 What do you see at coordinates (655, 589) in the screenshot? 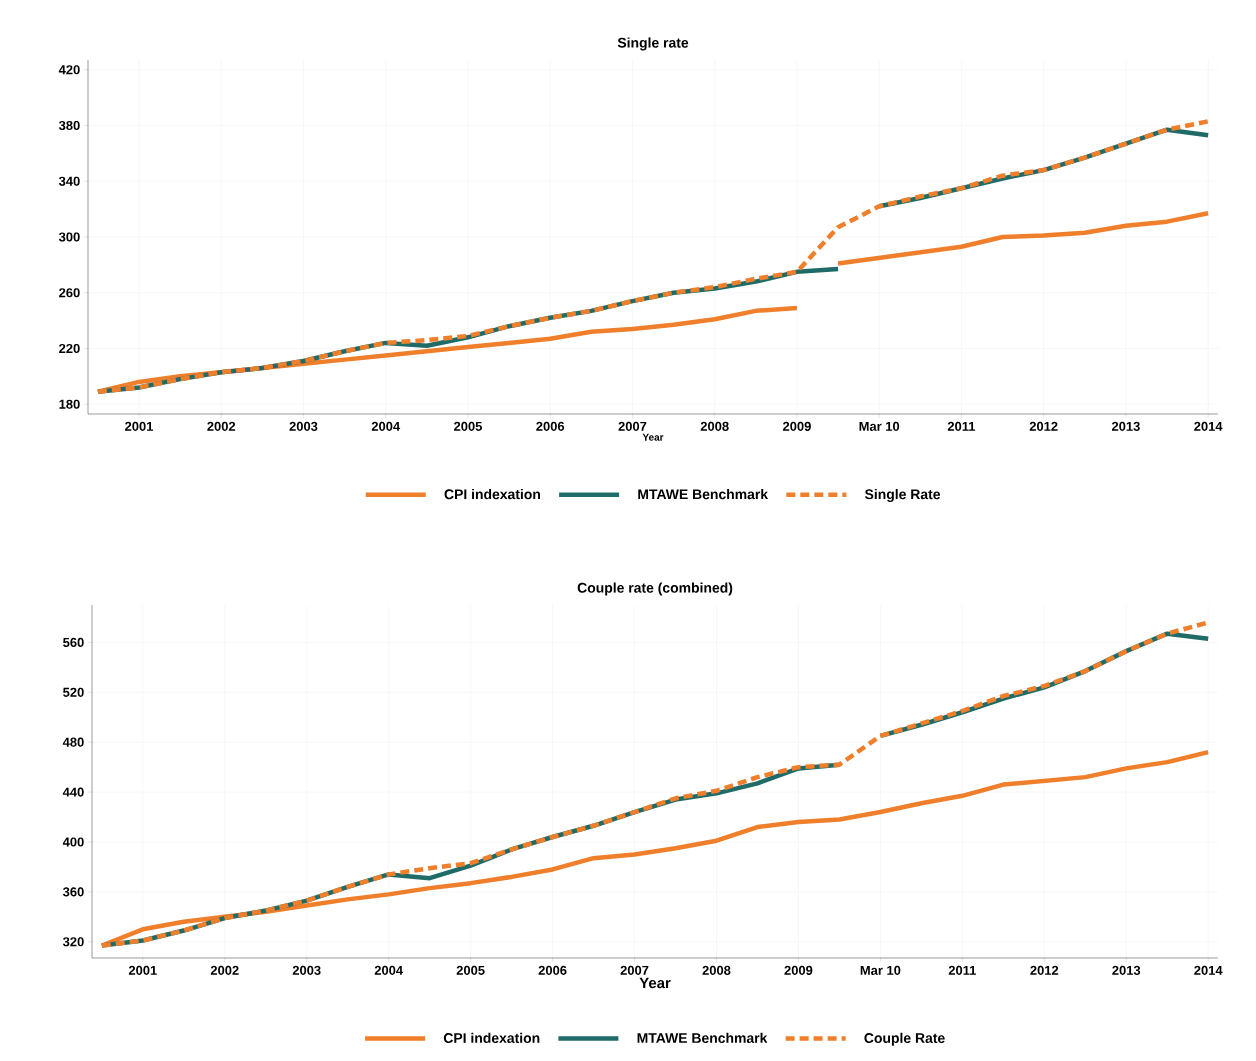
I see `chart-title: Couple rate (combined)` at bounding box center [655, 589].